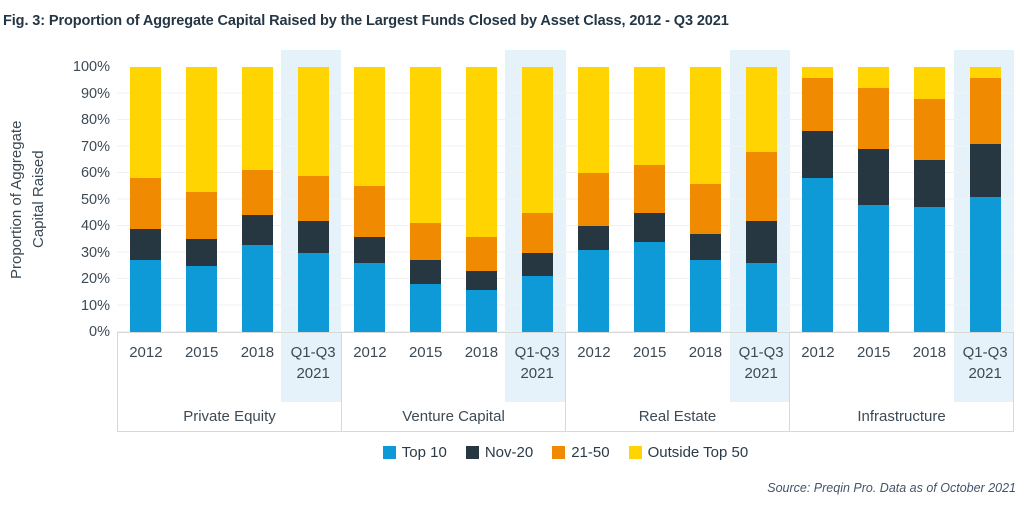 This screenshot has height=512, width=1024. What do you see at coordinates (91, 67) in the screenshot?
I see `y-tick-label: 100%` at bounding box center [91, 67].